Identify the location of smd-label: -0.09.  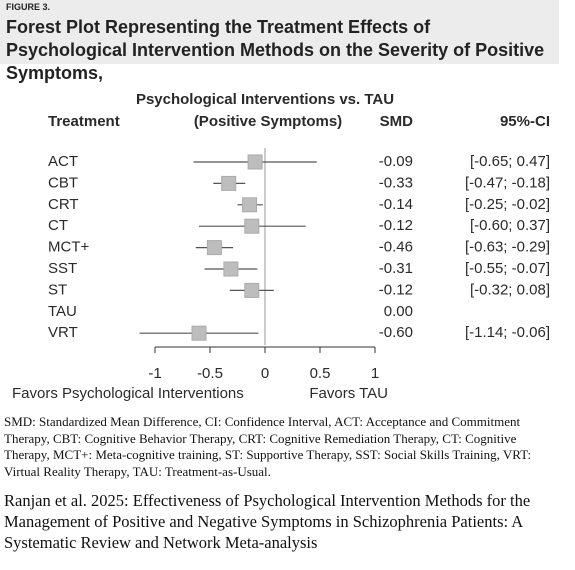
(396, 161).